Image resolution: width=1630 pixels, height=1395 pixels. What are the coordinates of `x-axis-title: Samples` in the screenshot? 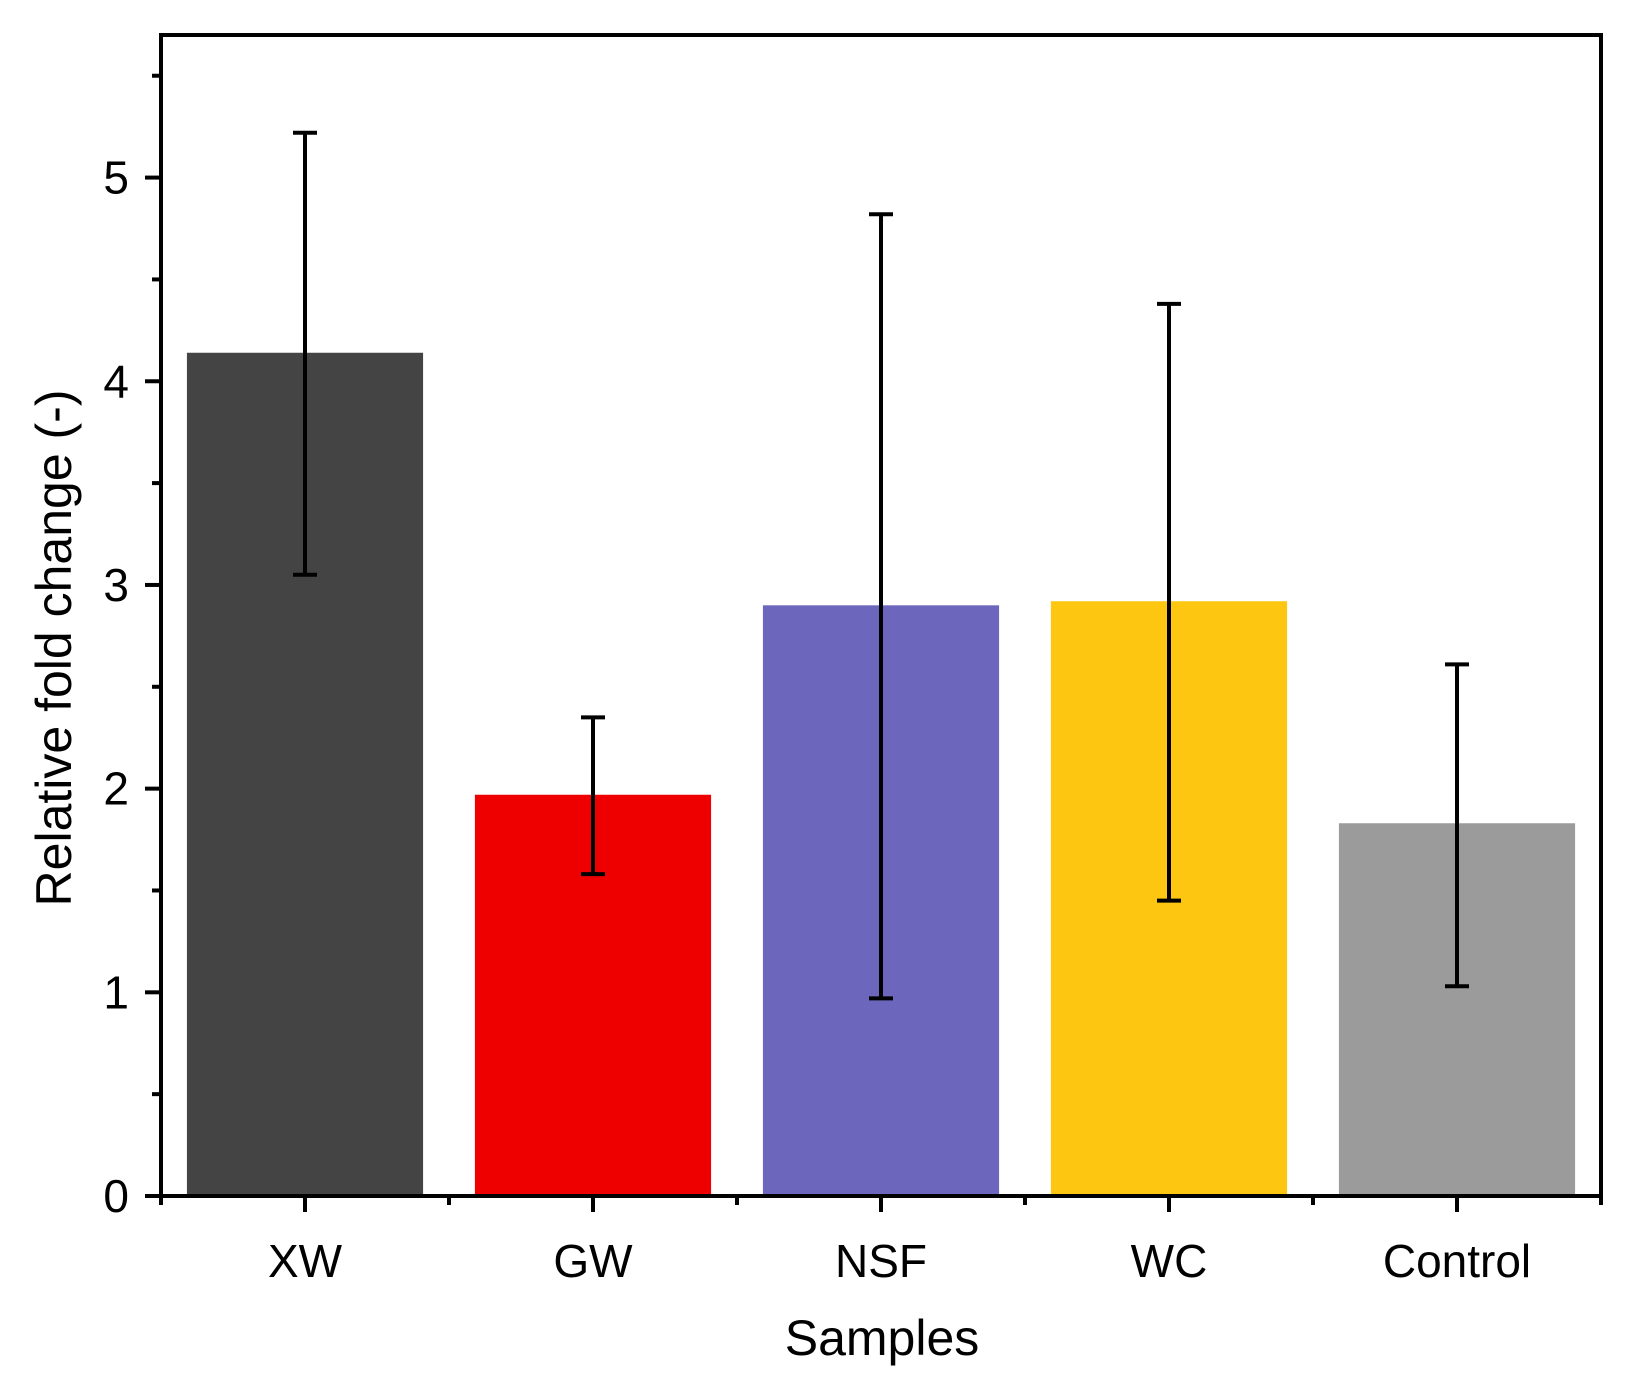 It's located at (882, 1338).